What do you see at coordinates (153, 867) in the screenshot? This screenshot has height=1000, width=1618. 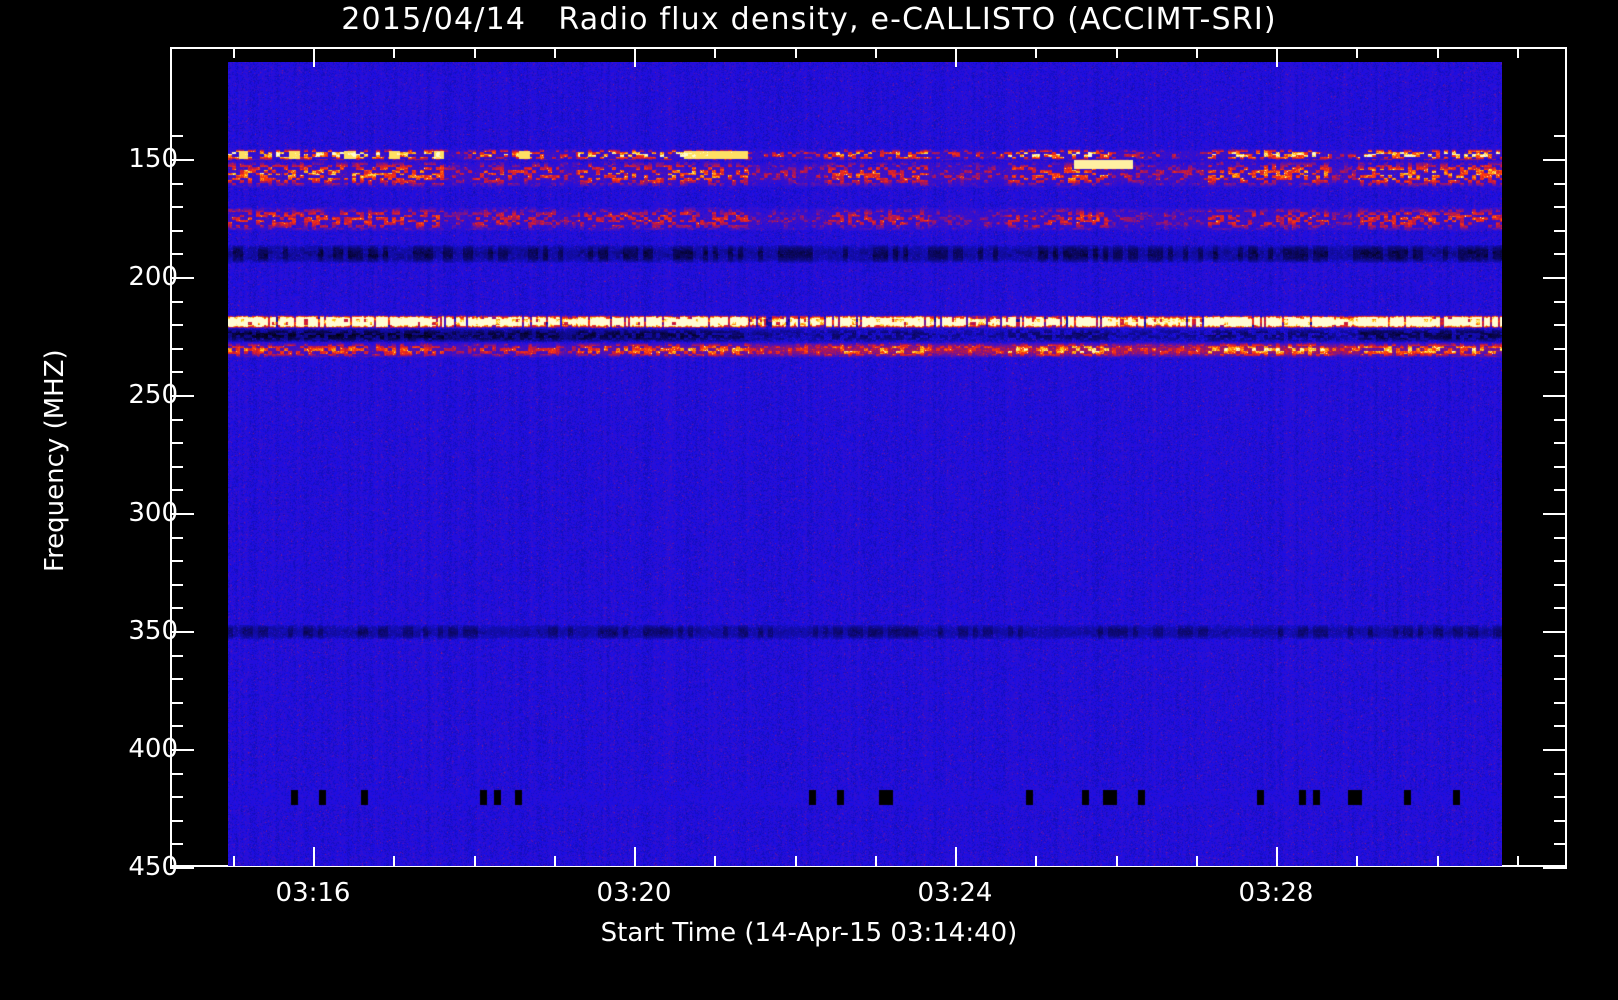 I see `y-tick-label: 450` at bounding box center [153, 867].